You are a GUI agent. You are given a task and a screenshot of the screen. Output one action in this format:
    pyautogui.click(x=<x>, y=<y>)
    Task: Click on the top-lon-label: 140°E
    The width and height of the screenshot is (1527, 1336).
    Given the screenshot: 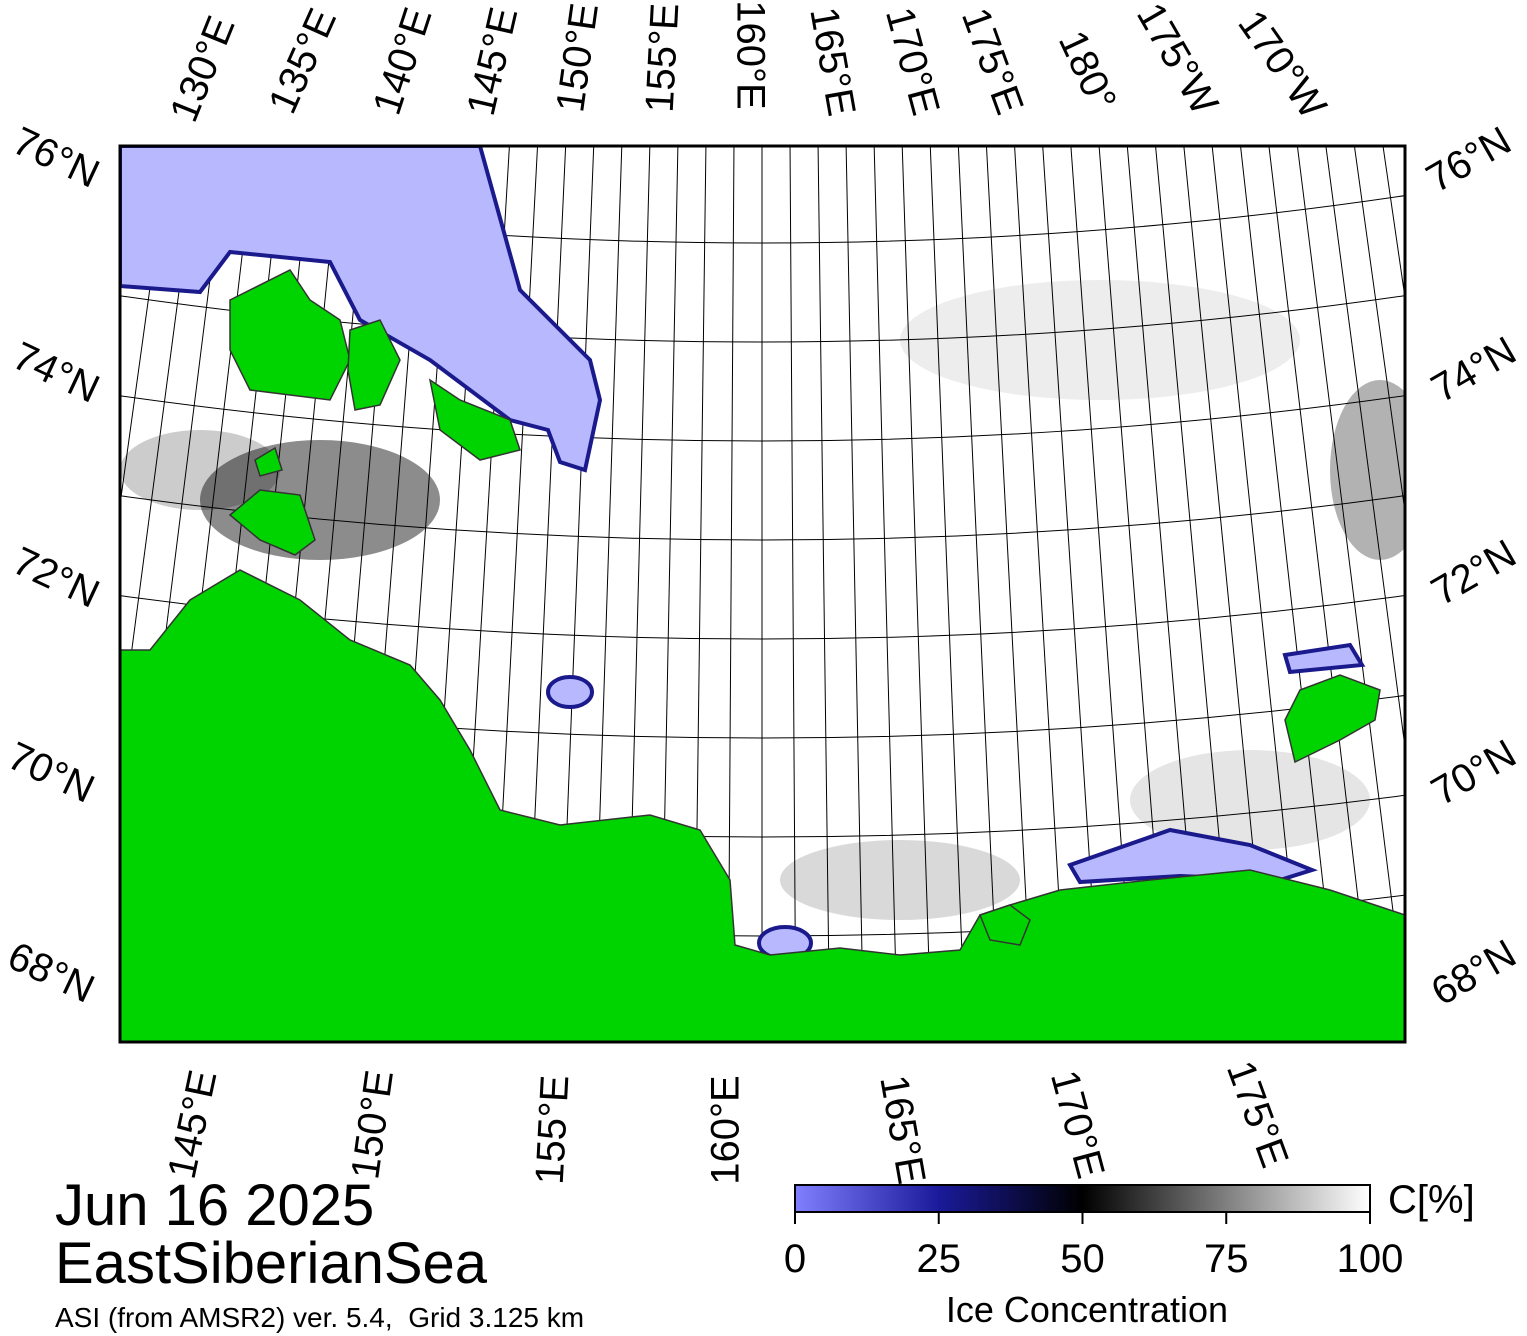 What is the action you would take?
    pyautogui.click(x=403, y=61)
    